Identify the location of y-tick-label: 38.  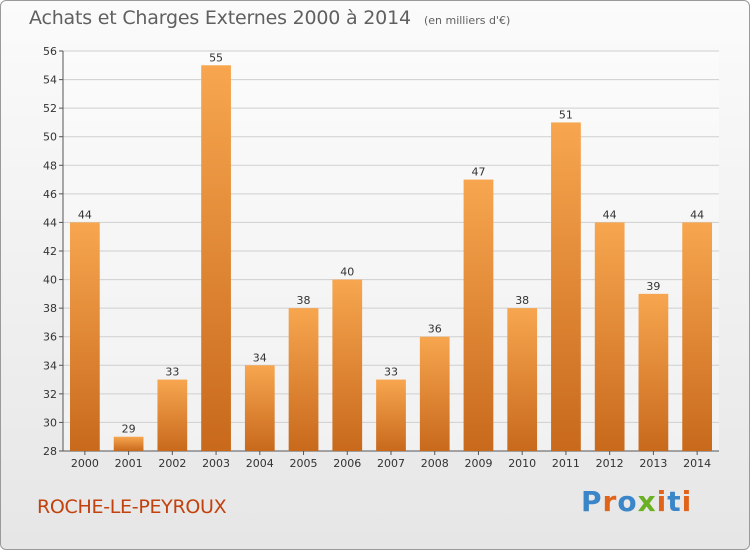
(50, 308).